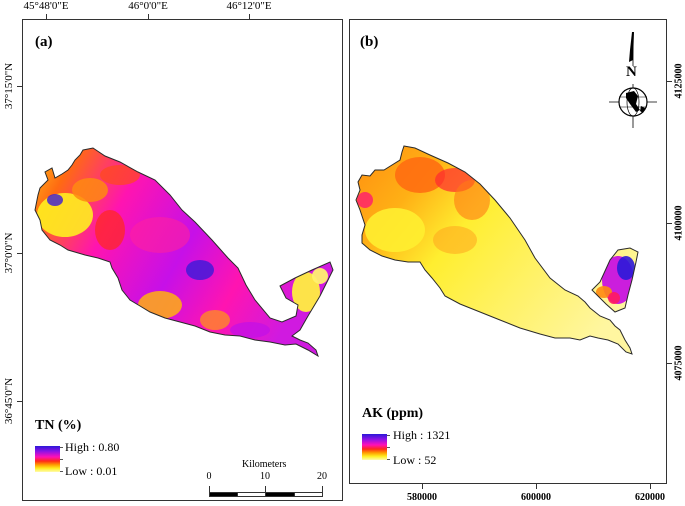 Image resolution: width=685 pixels, height=506 pixels. Describe the element at coordinates (148, 6) in the screenshot. I see `longitude-label: 46°0'0"E` at that location.